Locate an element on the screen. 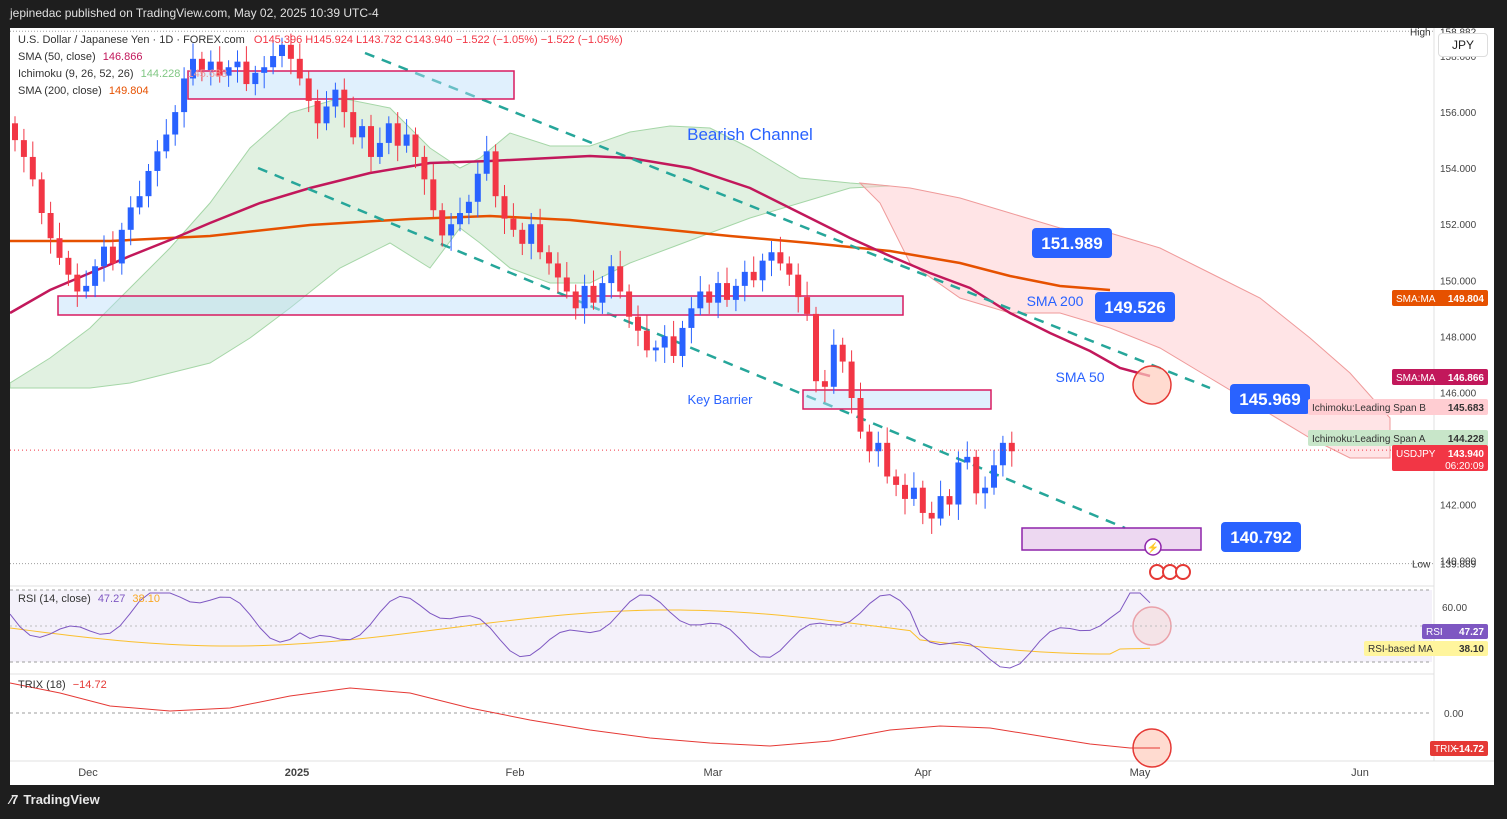 The height and width of the screenshot is (819, 1507). level-callout: 151.989 is located at coordinates (1072, 243).